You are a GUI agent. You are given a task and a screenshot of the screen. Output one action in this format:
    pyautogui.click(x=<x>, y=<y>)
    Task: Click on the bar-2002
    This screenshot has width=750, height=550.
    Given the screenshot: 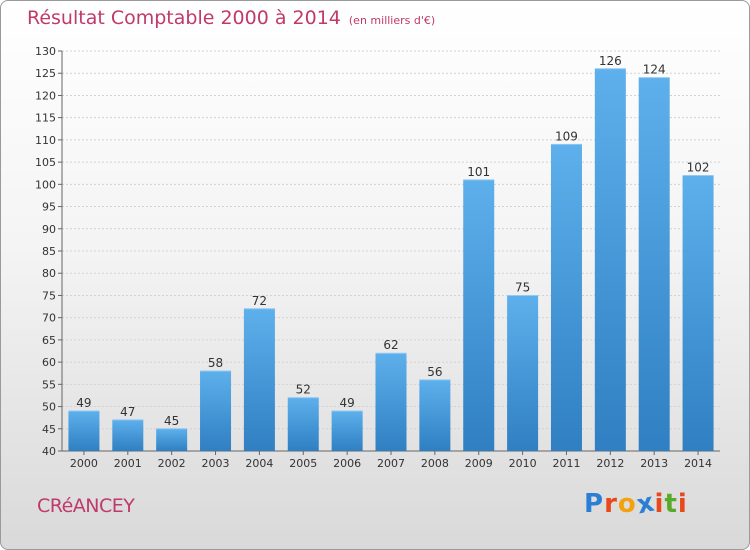 What is the action you would take?
    pyautogui.click(x=172, y=439)
    